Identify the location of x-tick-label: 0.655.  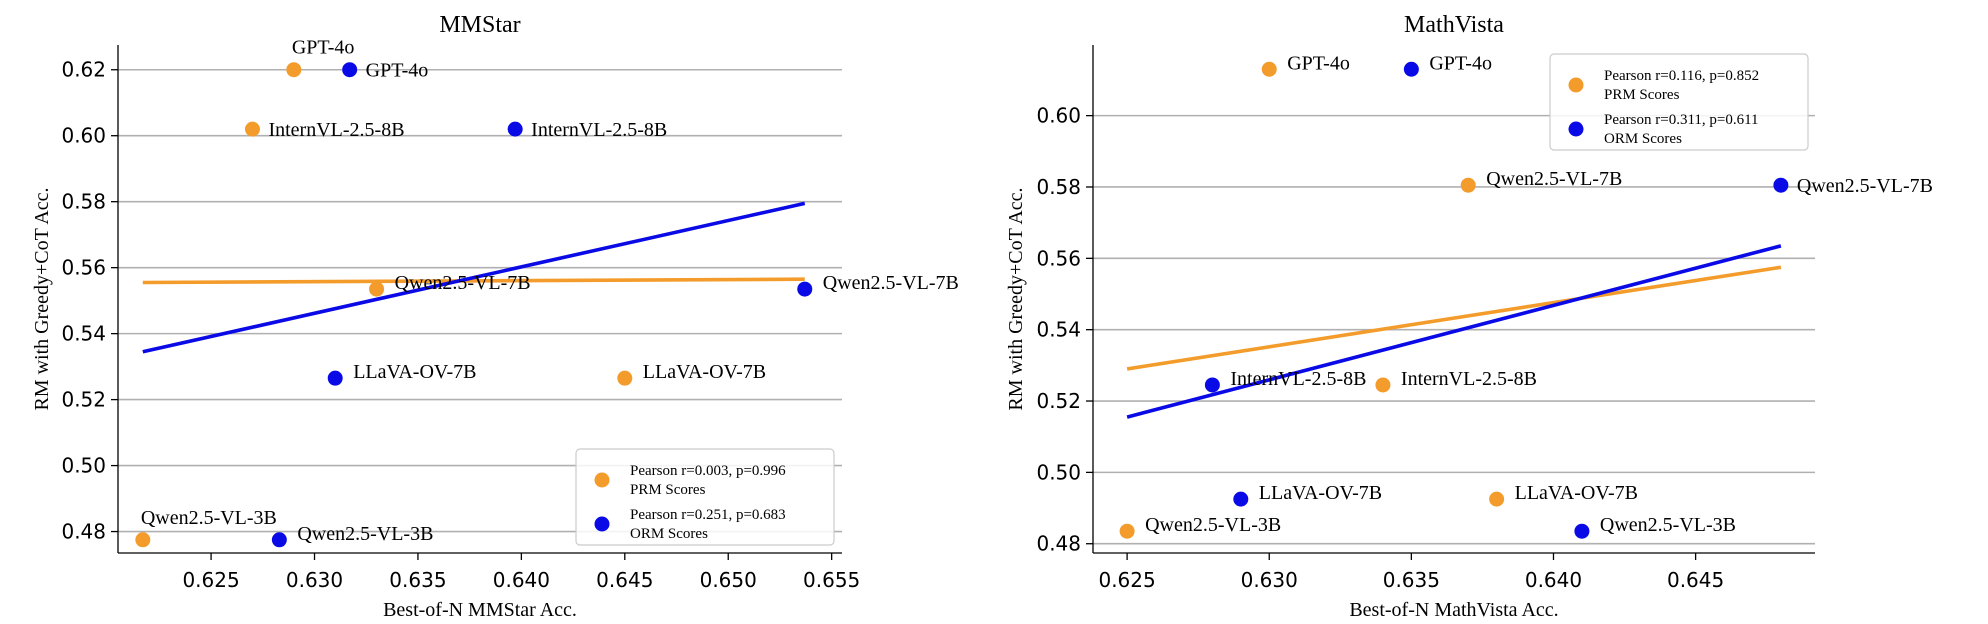
(831, 580).